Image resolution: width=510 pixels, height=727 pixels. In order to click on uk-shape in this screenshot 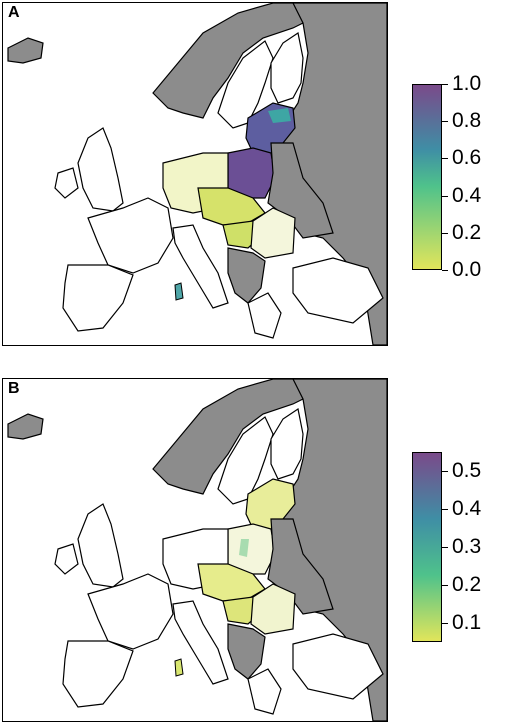, I will do `click(100, 169)`.